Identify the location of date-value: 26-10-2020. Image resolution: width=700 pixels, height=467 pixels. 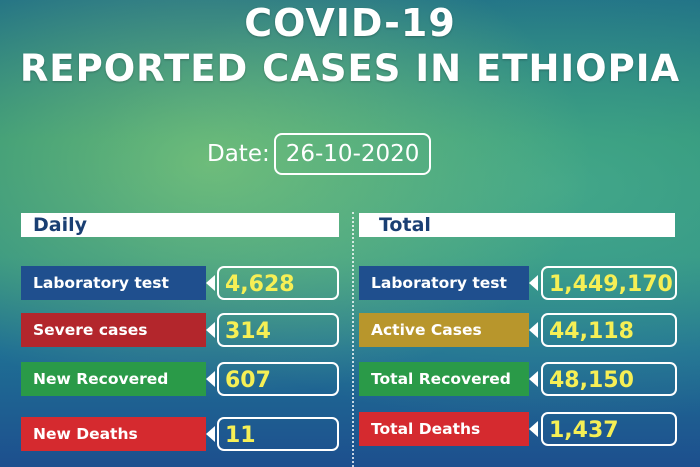
(352, 154).